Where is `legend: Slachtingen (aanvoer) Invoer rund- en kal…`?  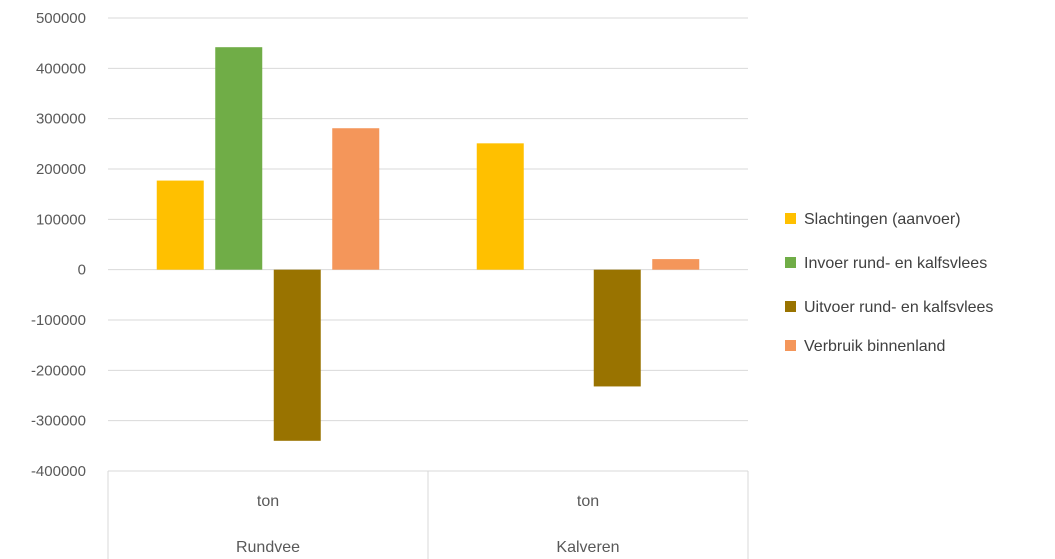 legend: Slachtingen (aanvoer) Invoer rund- en kal… is located at coordinates (889, 283).